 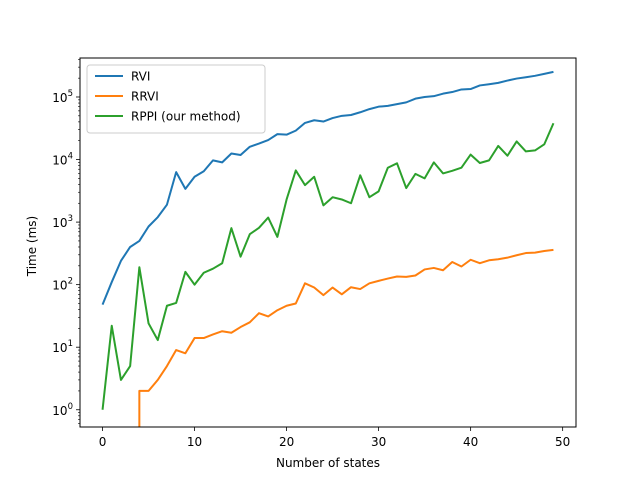 What do you see at coordinates (470, 442) in the screenshot?
I see `x-tick-label: 40` at bounding box center [470, 442].